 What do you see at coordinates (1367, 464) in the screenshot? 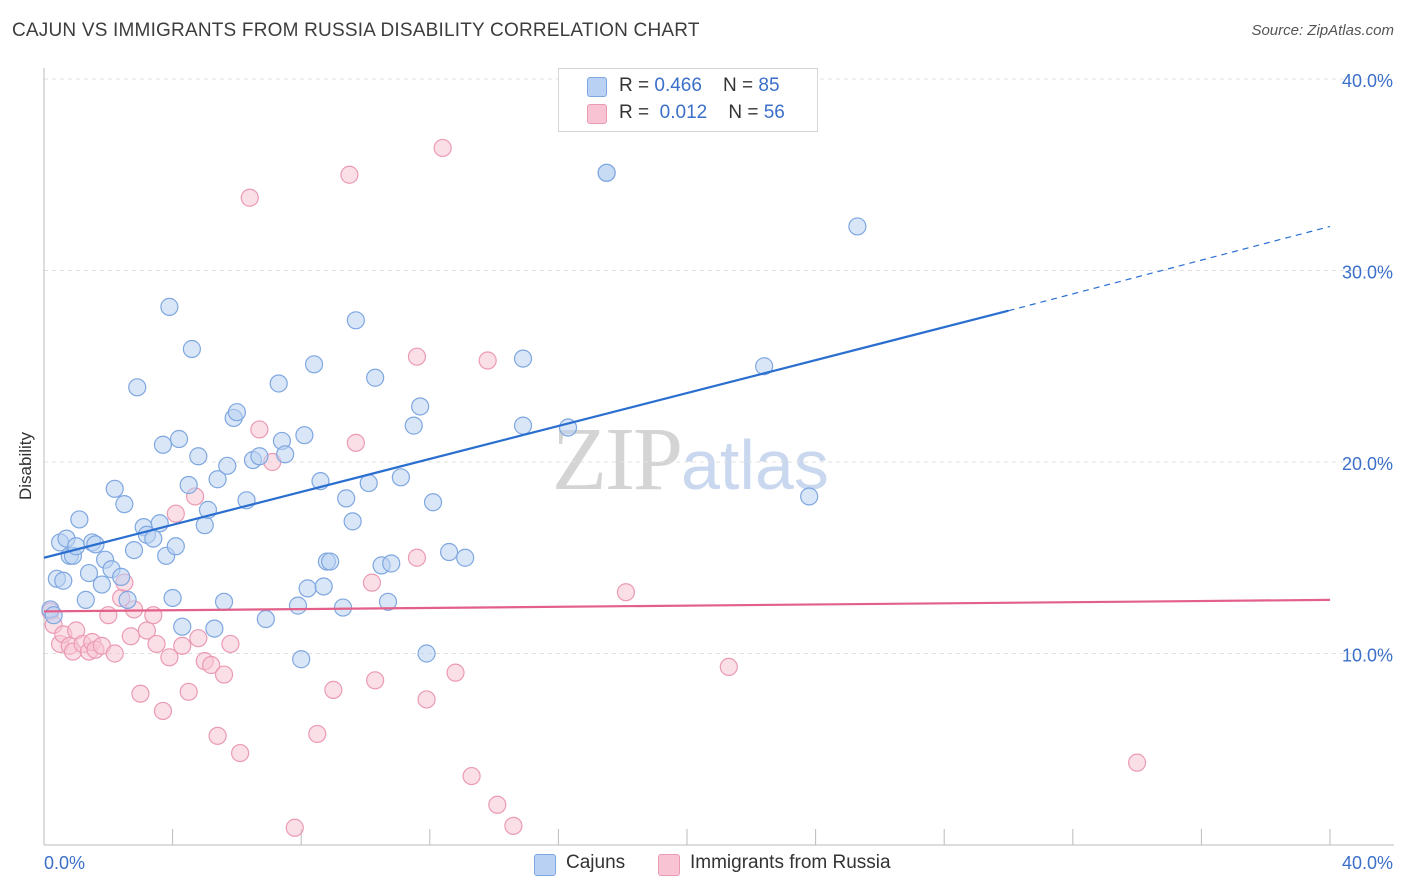
I see `y-tick-label: 20.0%` at bounding box center [1367, 464].